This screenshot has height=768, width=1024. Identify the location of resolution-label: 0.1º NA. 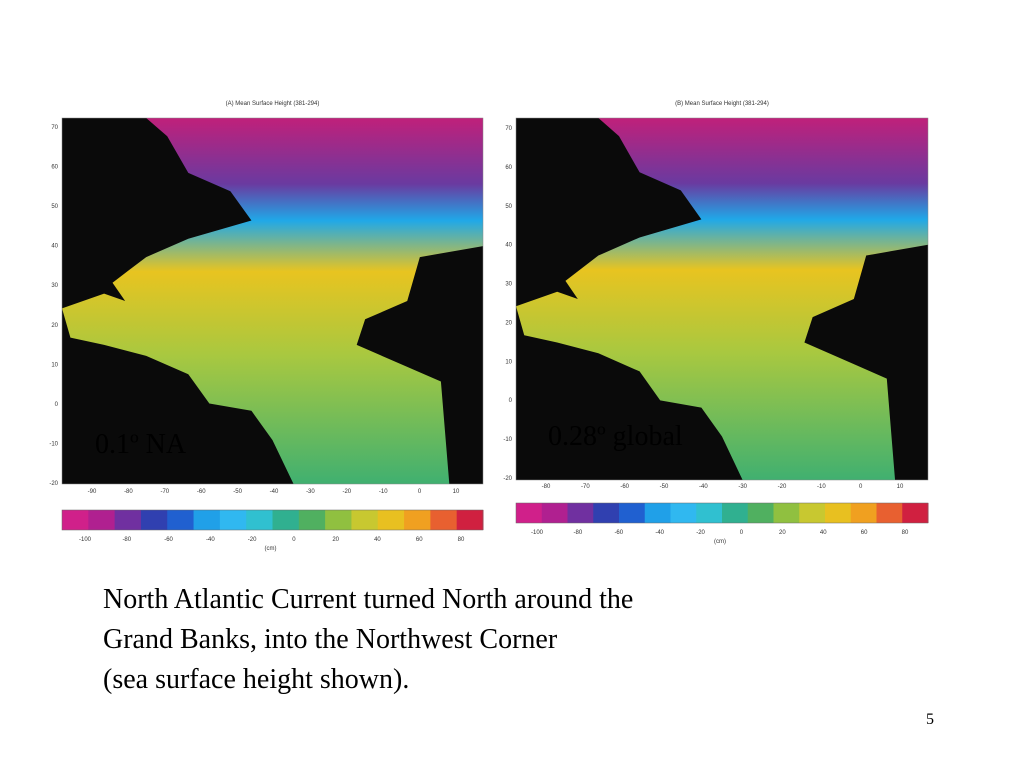
(141, 444).